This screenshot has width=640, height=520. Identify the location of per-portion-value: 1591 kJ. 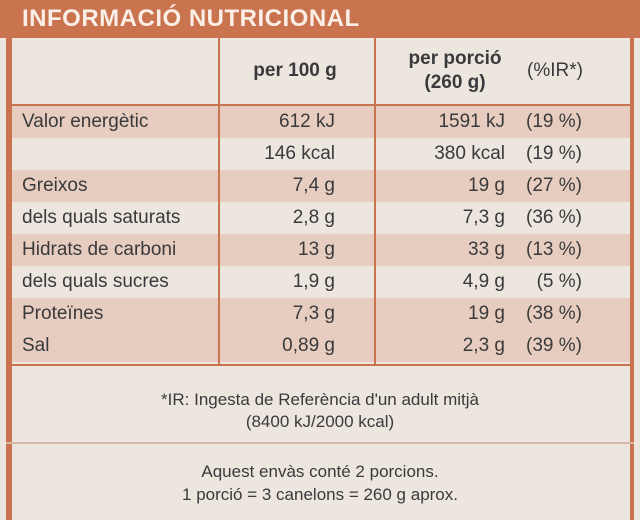
(471, 121).